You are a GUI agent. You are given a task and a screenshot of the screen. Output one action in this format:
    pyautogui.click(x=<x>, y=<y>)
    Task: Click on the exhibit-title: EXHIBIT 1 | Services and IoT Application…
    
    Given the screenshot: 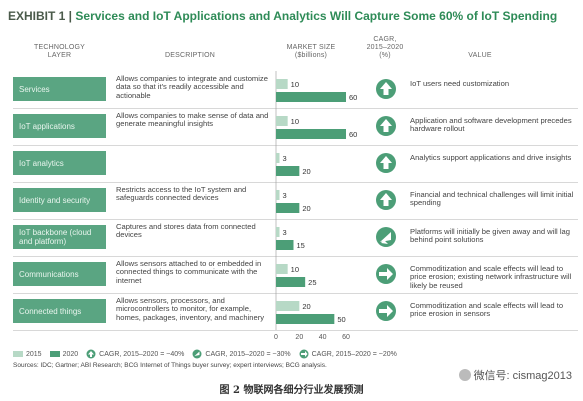 What is the action you would take?
    pyautogui.click(x=282, y=16)
    